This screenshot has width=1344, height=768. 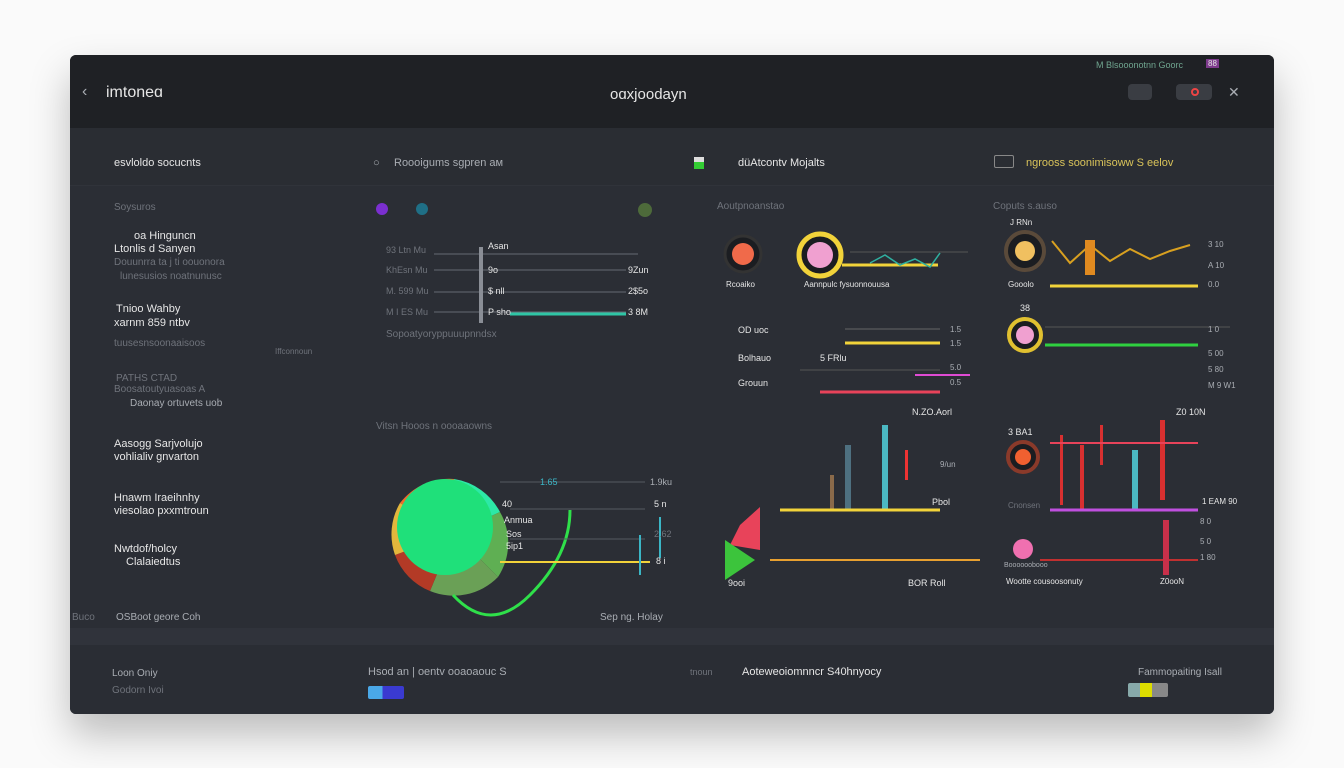 What do you see at coordinates (382, 209) in the screenshot?
I see `legend-dot-purple` at bounding box center [382, 209].